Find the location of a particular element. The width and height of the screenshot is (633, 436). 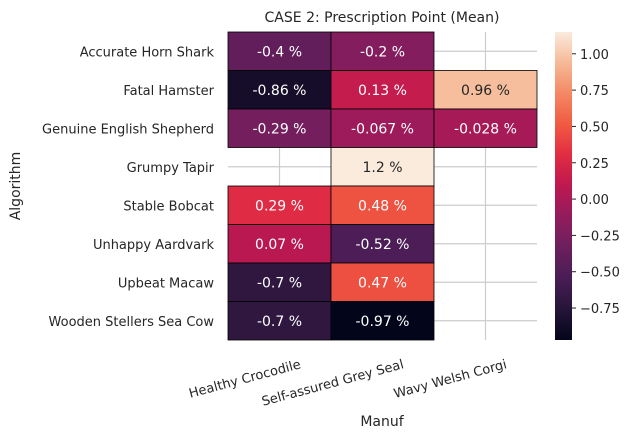

cell-value-label: 0.07 % is located at coordinates (279, 245).